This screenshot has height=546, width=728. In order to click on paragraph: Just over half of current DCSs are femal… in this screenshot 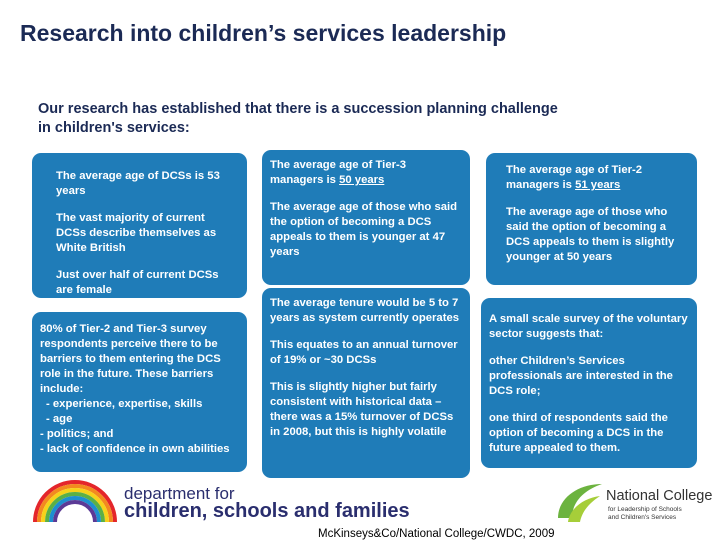, I will do `click(137, 282)`.